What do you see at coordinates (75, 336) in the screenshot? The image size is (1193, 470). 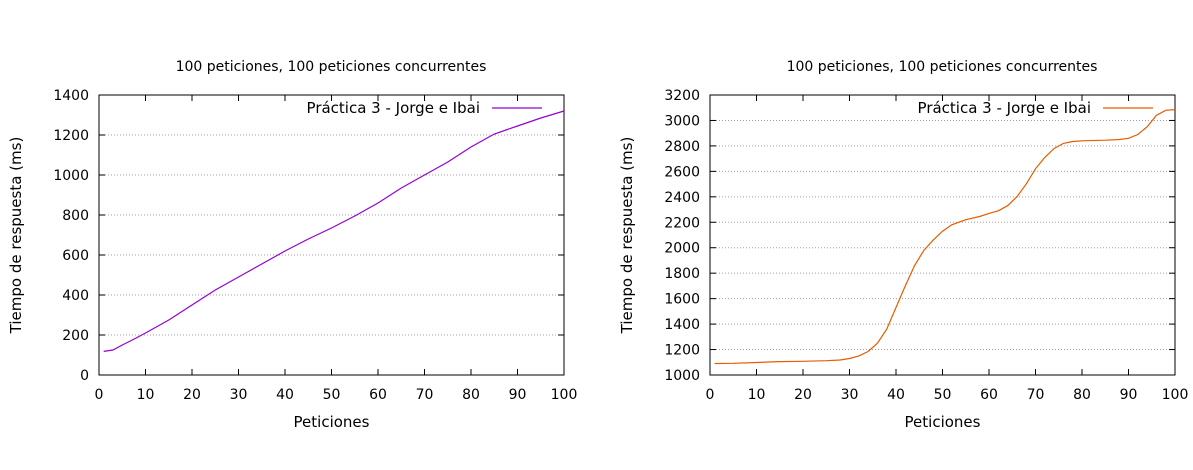 I see `y-tick-label: 200` at bounding box center [75, 336].